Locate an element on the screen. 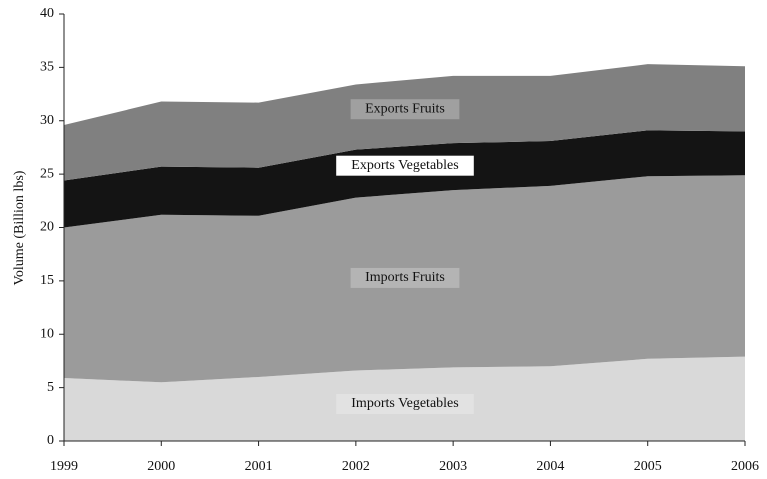 This screenshot has height=479, width=767. y-tick-label: 30 is located at coordinates (47, 120).